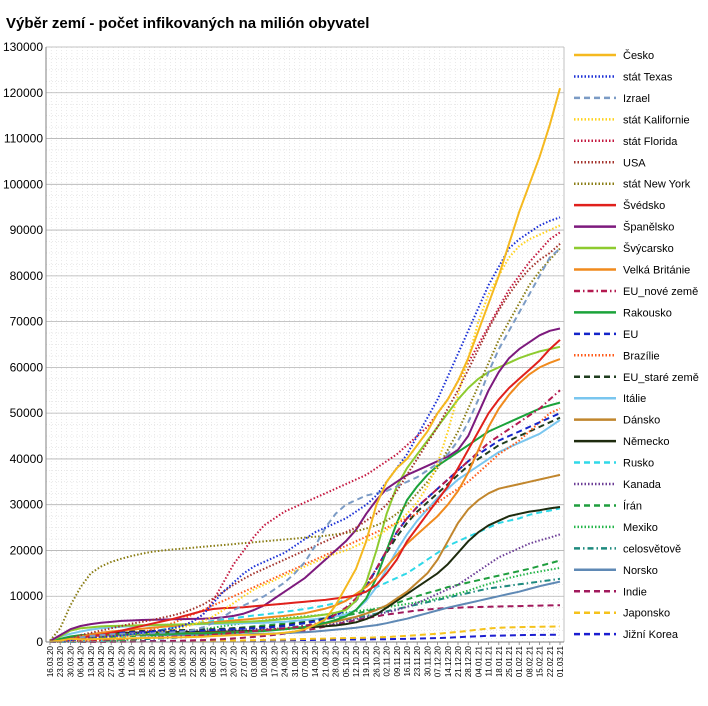 This screenshot has height=706, width=708. I want to click on x-tick-label: 16.03.20, so click(50, 661).